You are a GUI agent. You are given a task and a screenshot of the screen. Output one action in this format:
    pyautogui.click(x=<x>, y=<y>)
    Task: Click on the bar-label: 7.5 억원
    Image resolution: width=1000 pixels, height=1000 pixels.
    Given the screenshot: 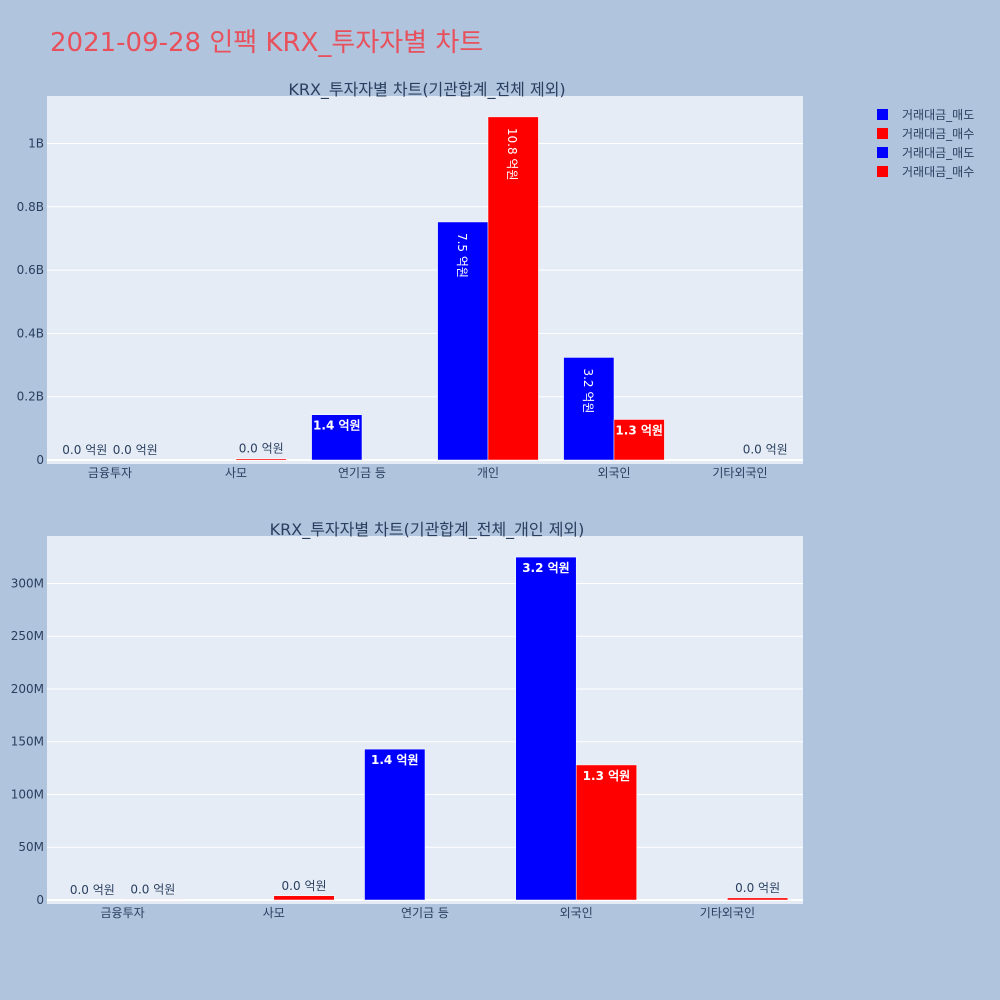 What is the action you would take?
    pyautogui.click(x=462, y=255)
    